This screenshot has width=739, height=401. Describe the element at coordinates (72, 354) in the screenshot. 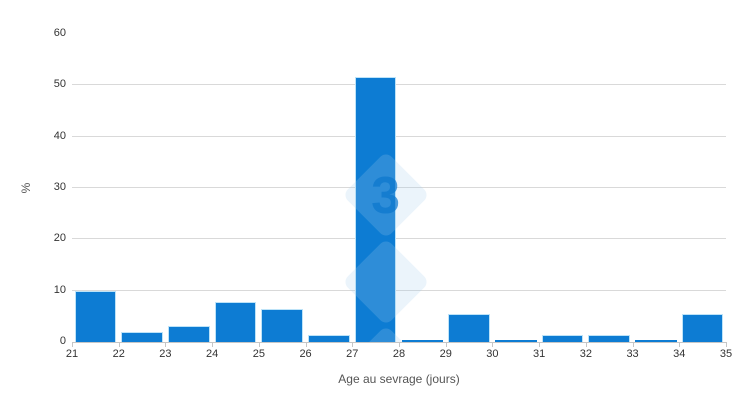

I see `x-tick-label-21: 21` at that location.